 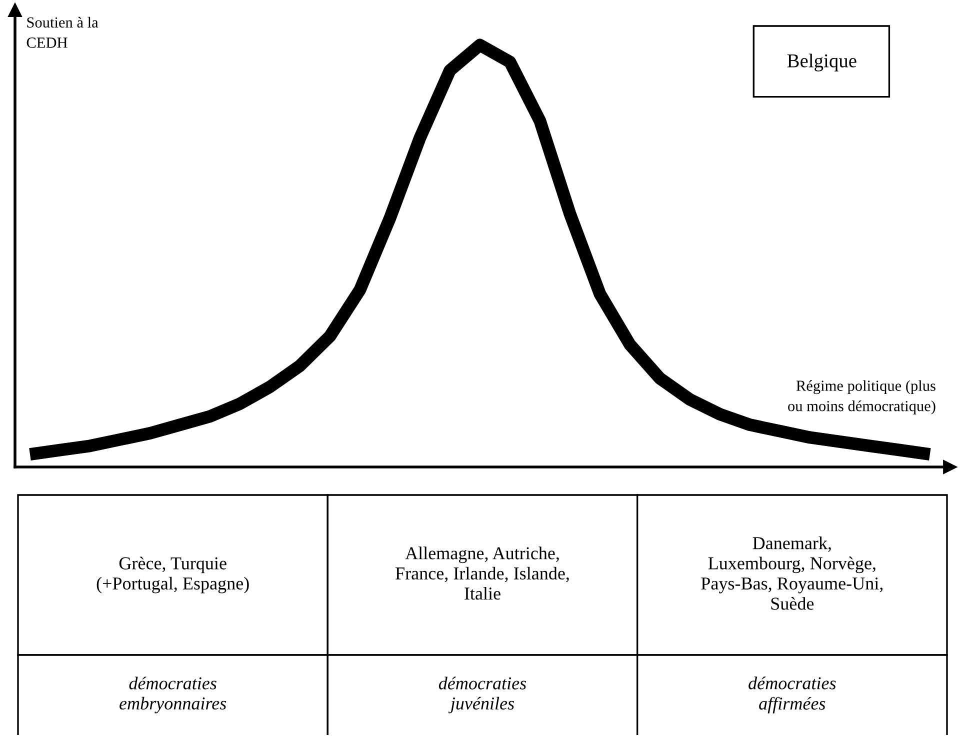 What do you see at coordinates (482, 695) in the screenshot?
I see `text: démocraties juvéniles` at bounding box center [482, 695].